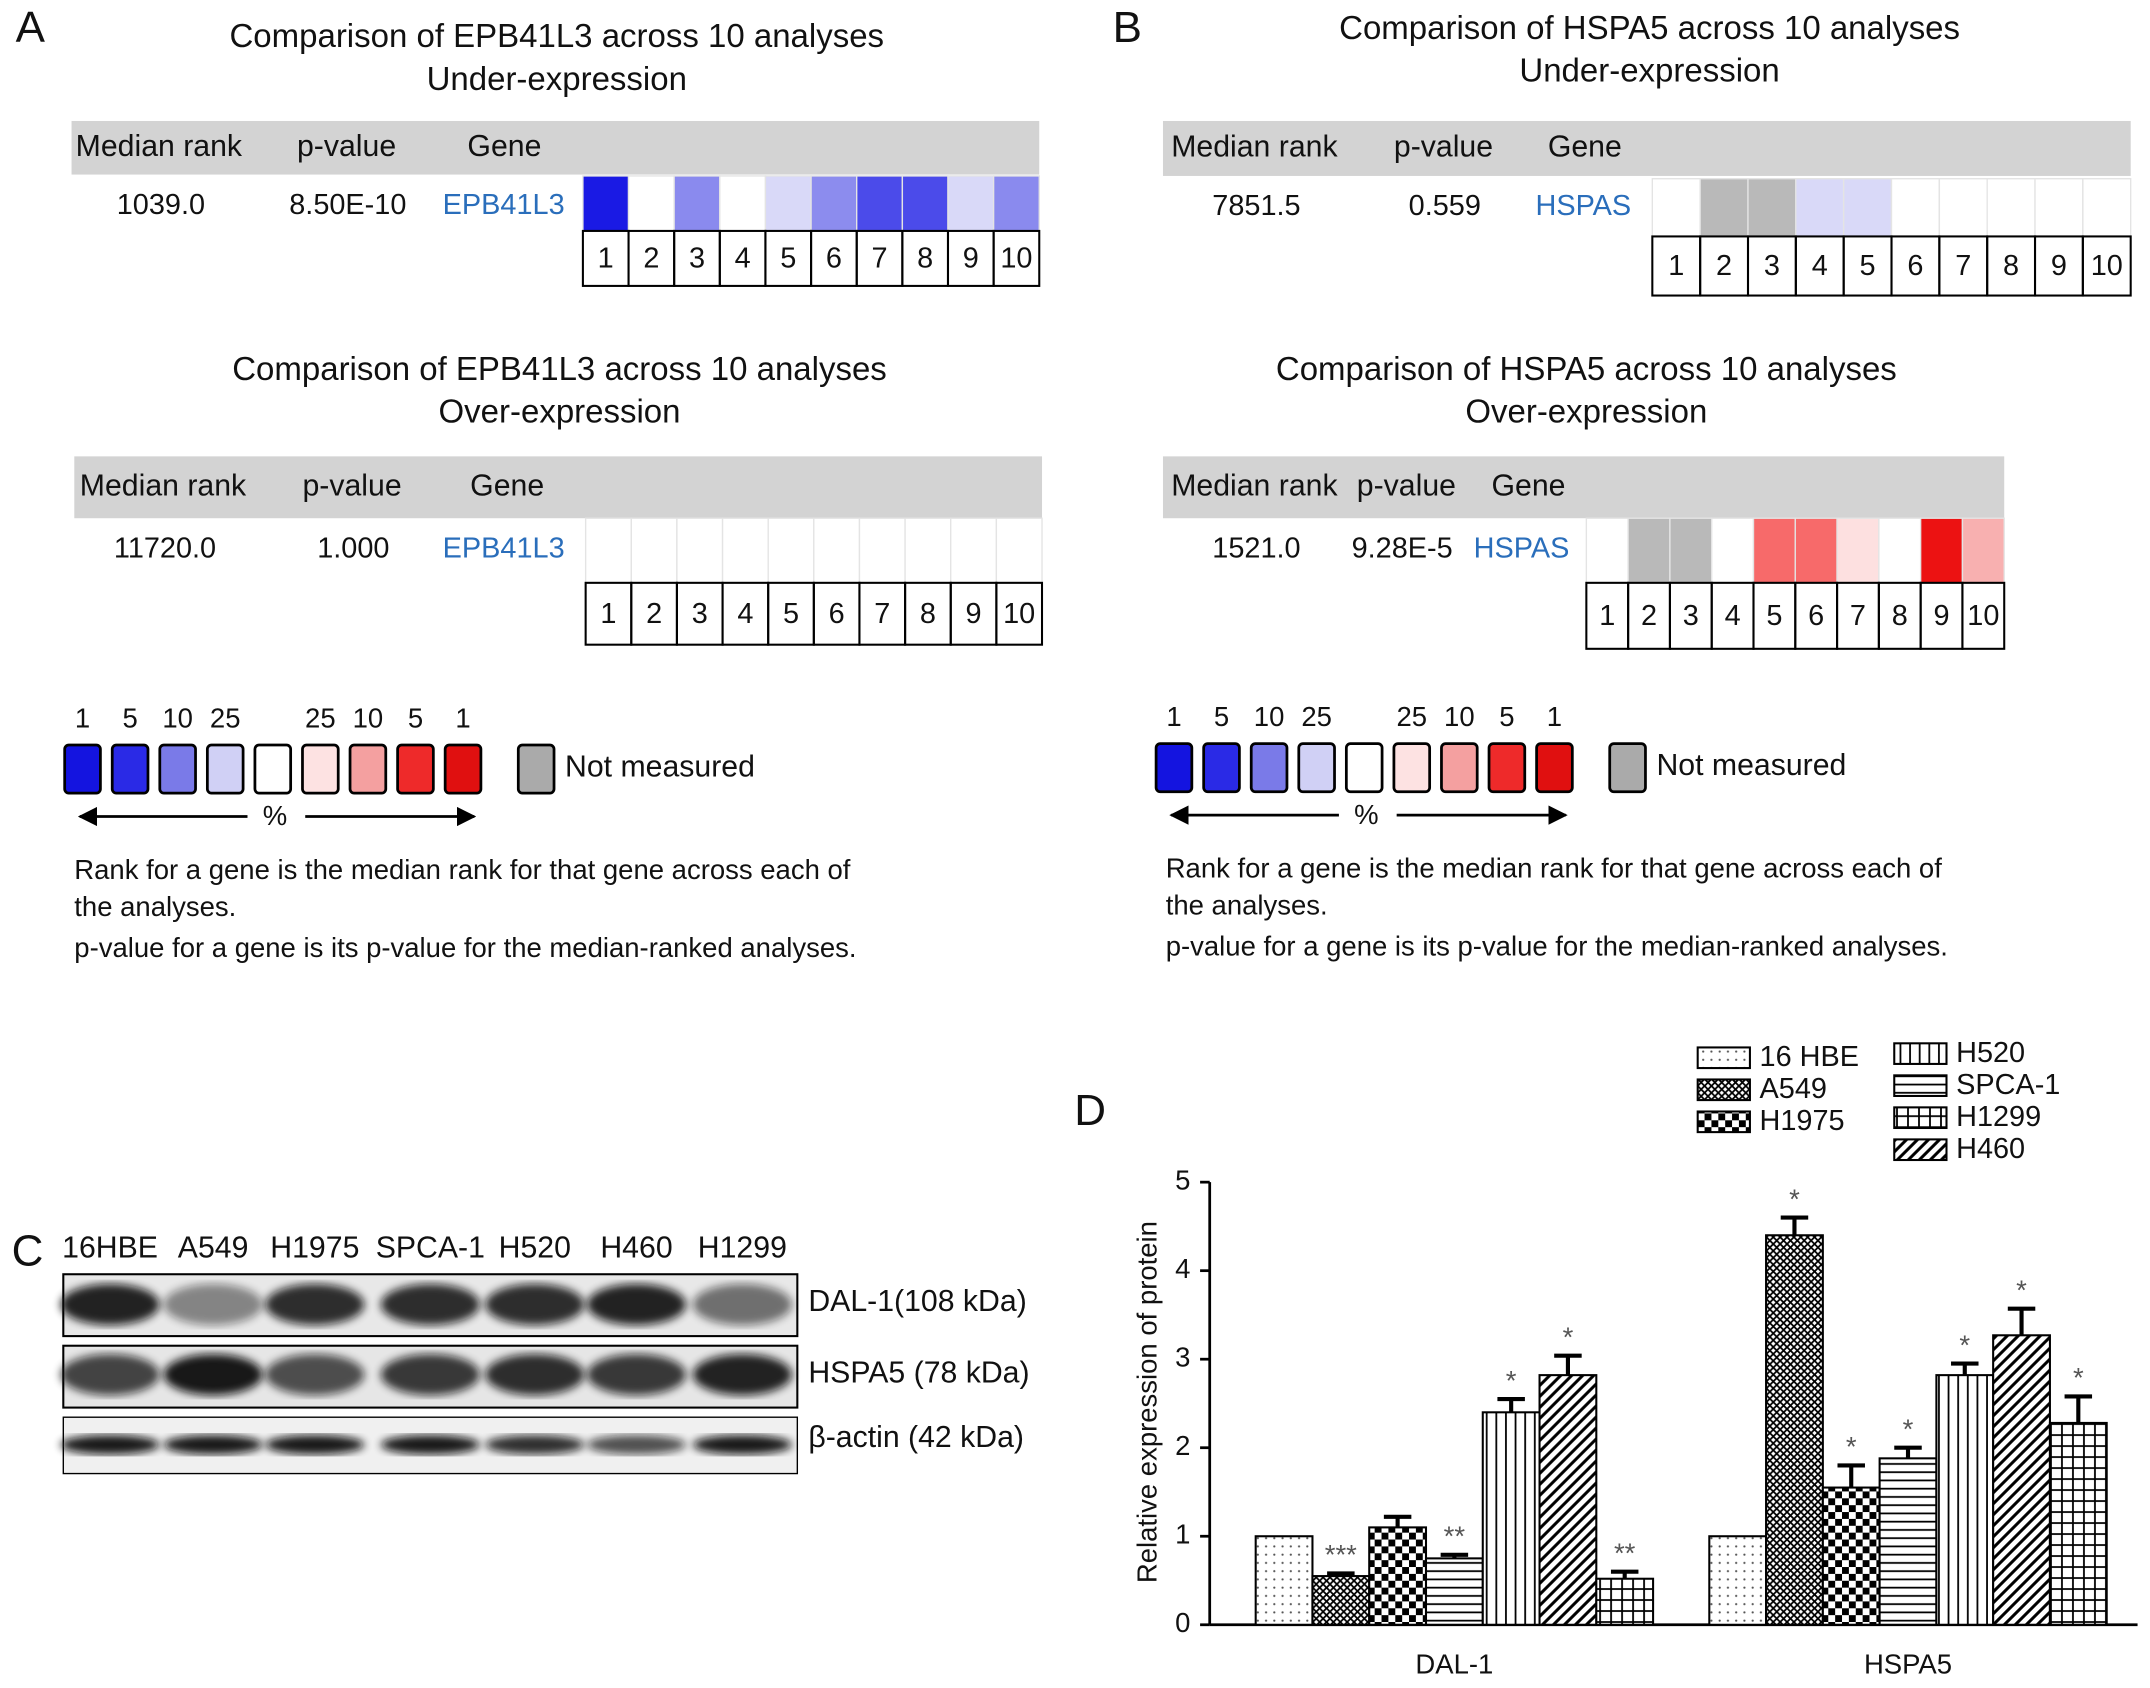 The height and width of the screenshot is (1688, 2150). What do you see at coordinates (559, 368) in the screenshot?
I see `section-title: Comparison of EPB41L3 across 10 analyses` at bounding box center [559, 368].